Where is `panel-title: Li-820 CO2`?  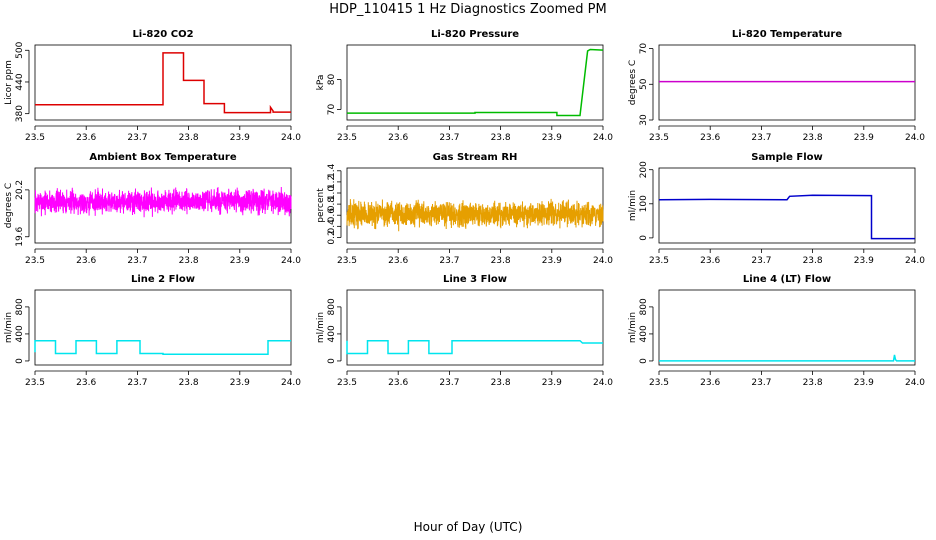
panel-title: Li-820 CO2 is located at coordinates (162, 34).